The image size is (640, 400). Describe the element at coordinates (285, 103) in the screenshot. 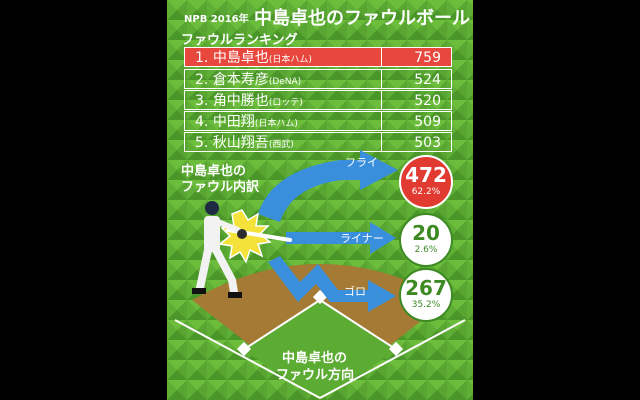

I see `team-name: (ロッテ)` at that location.